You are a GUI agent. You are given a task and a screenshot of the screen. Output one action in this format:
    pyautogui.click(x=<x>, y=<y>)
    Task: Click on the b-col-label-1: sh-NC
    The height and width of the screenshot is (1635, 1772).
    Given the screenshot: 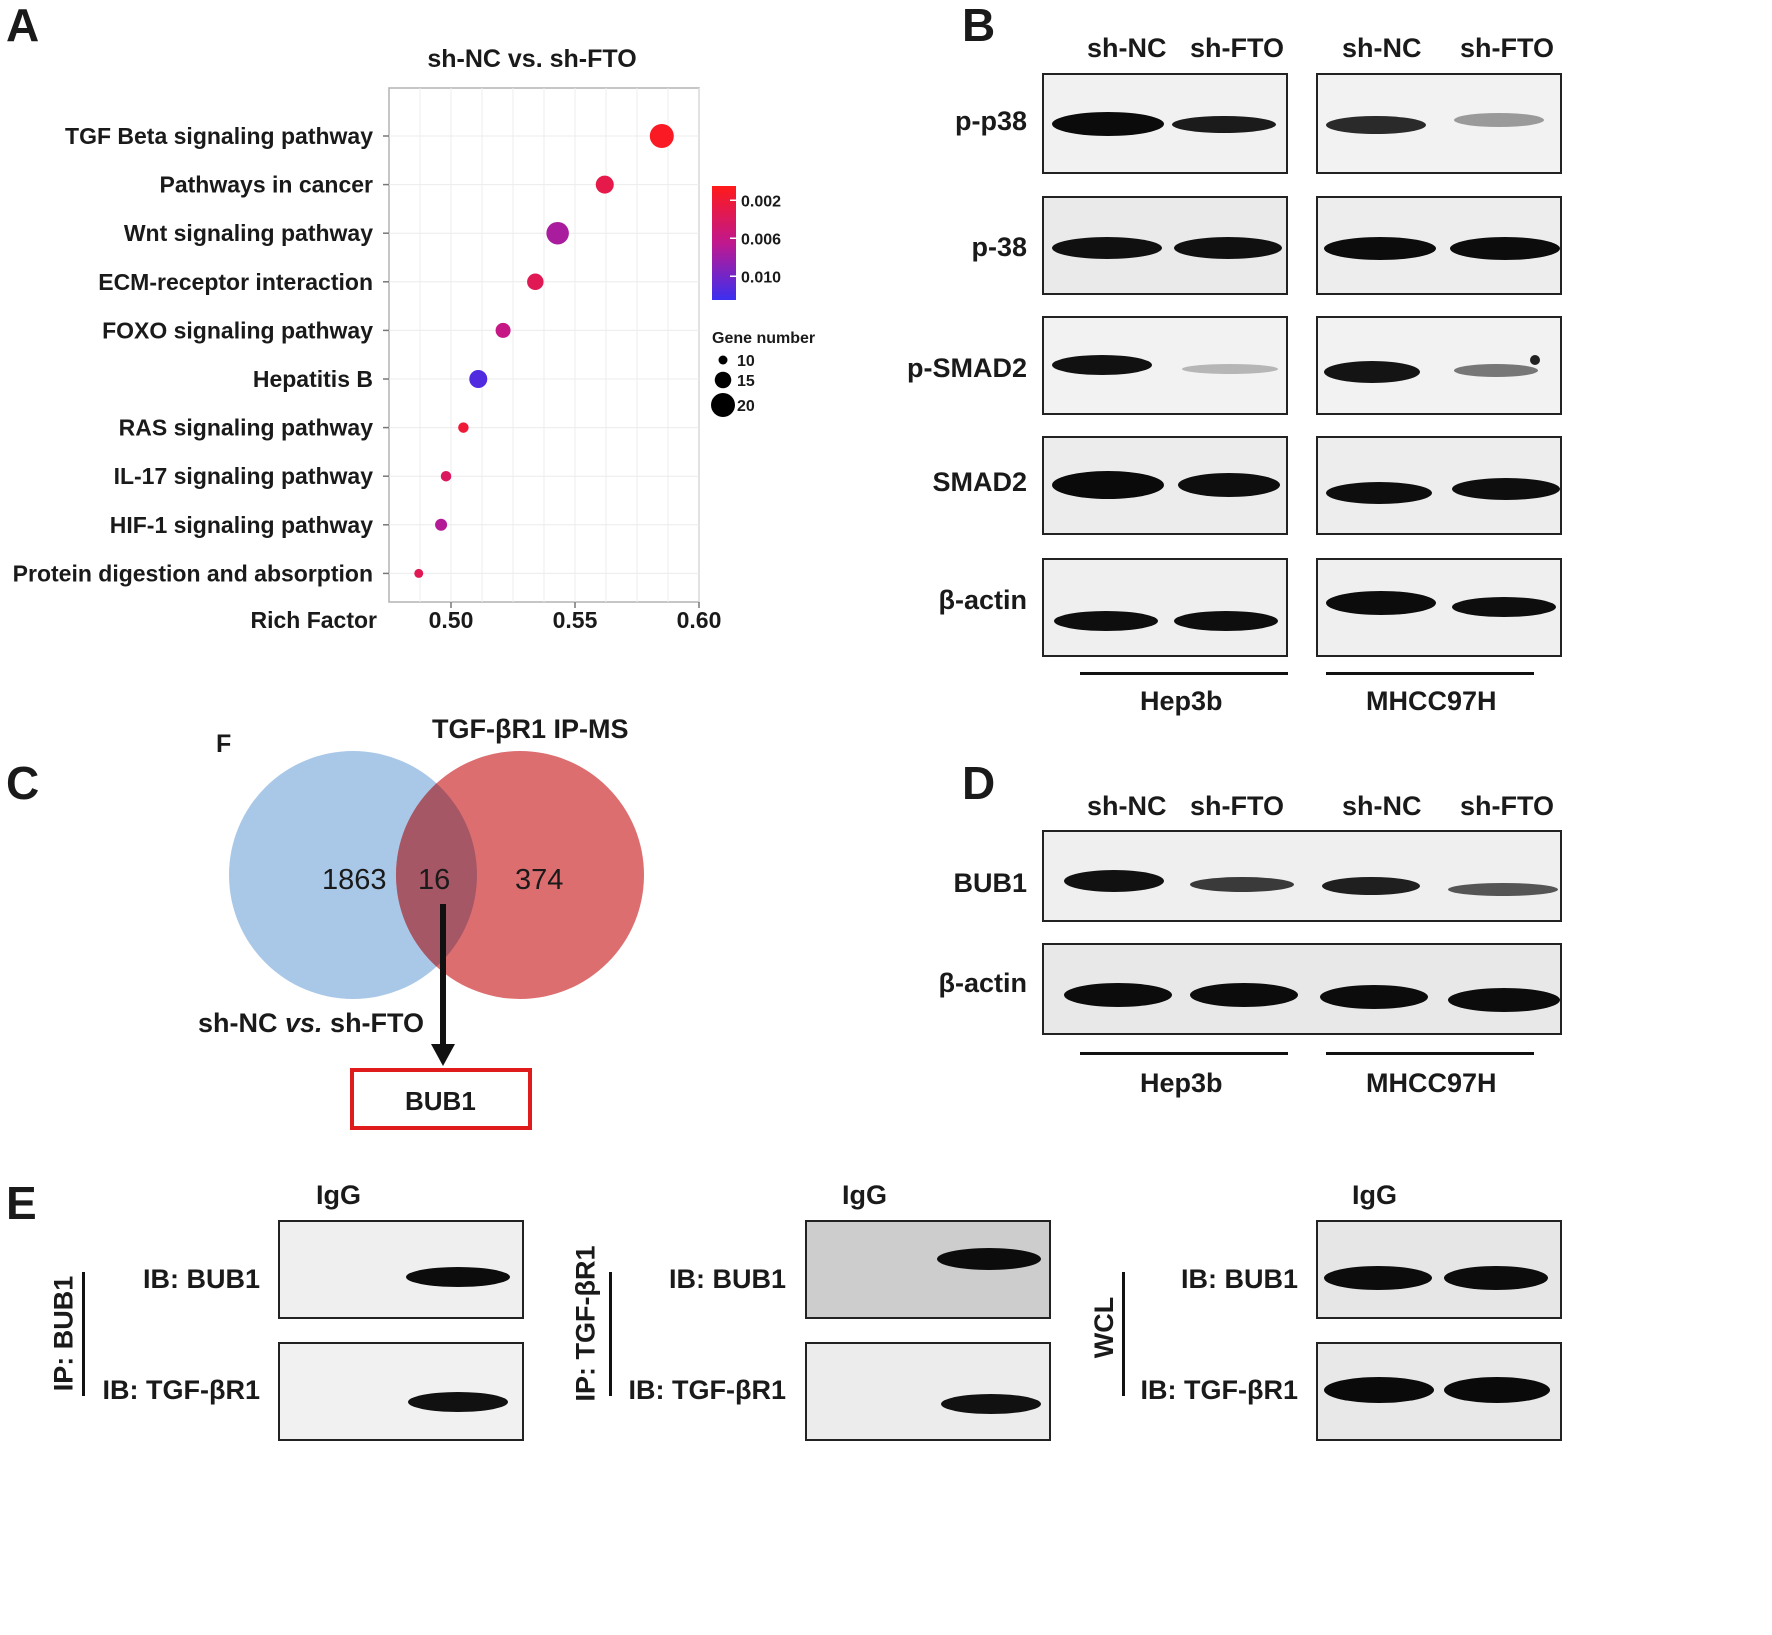 What is the action you would take?
    pyautogui.click(x=1127, y=48)
    